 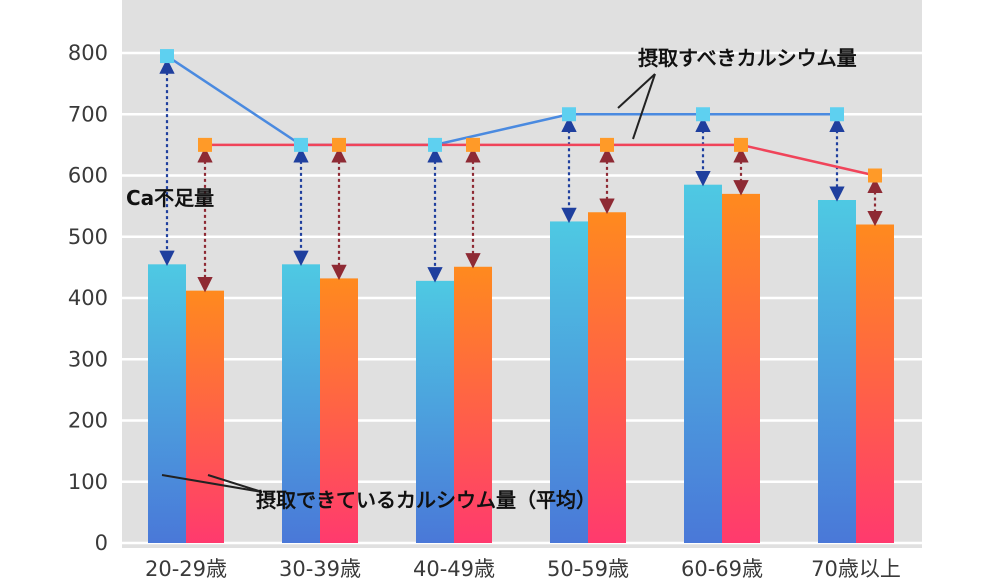 What do you see at coordinates (737, 93) in the screenshot?
I see `annotation-recommended: 摂取すべきカルシウム量` at bounding box center [737, 93].